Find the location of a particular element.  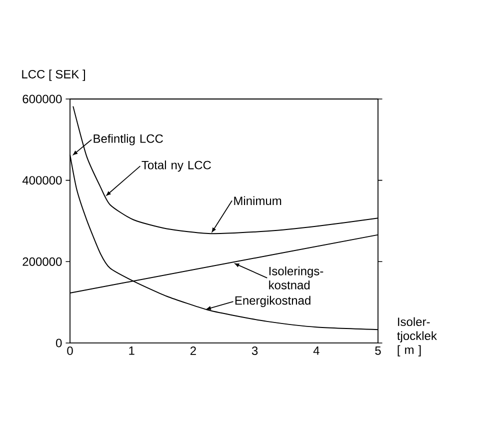

annotation: Minimum is located at coordinates (258, 201).